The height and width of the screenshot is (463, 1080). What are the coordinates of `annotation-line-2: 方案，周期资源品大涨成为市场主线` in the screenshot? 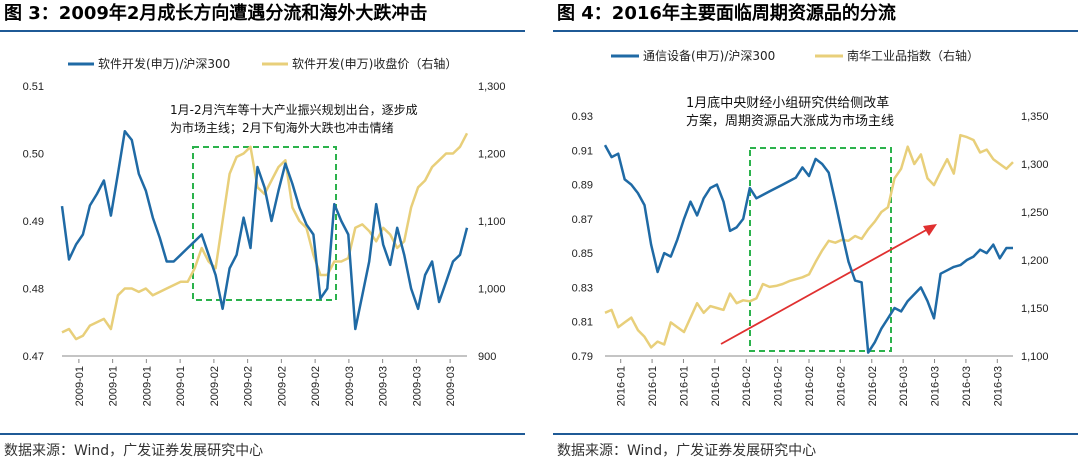 It's located at (790, 121).